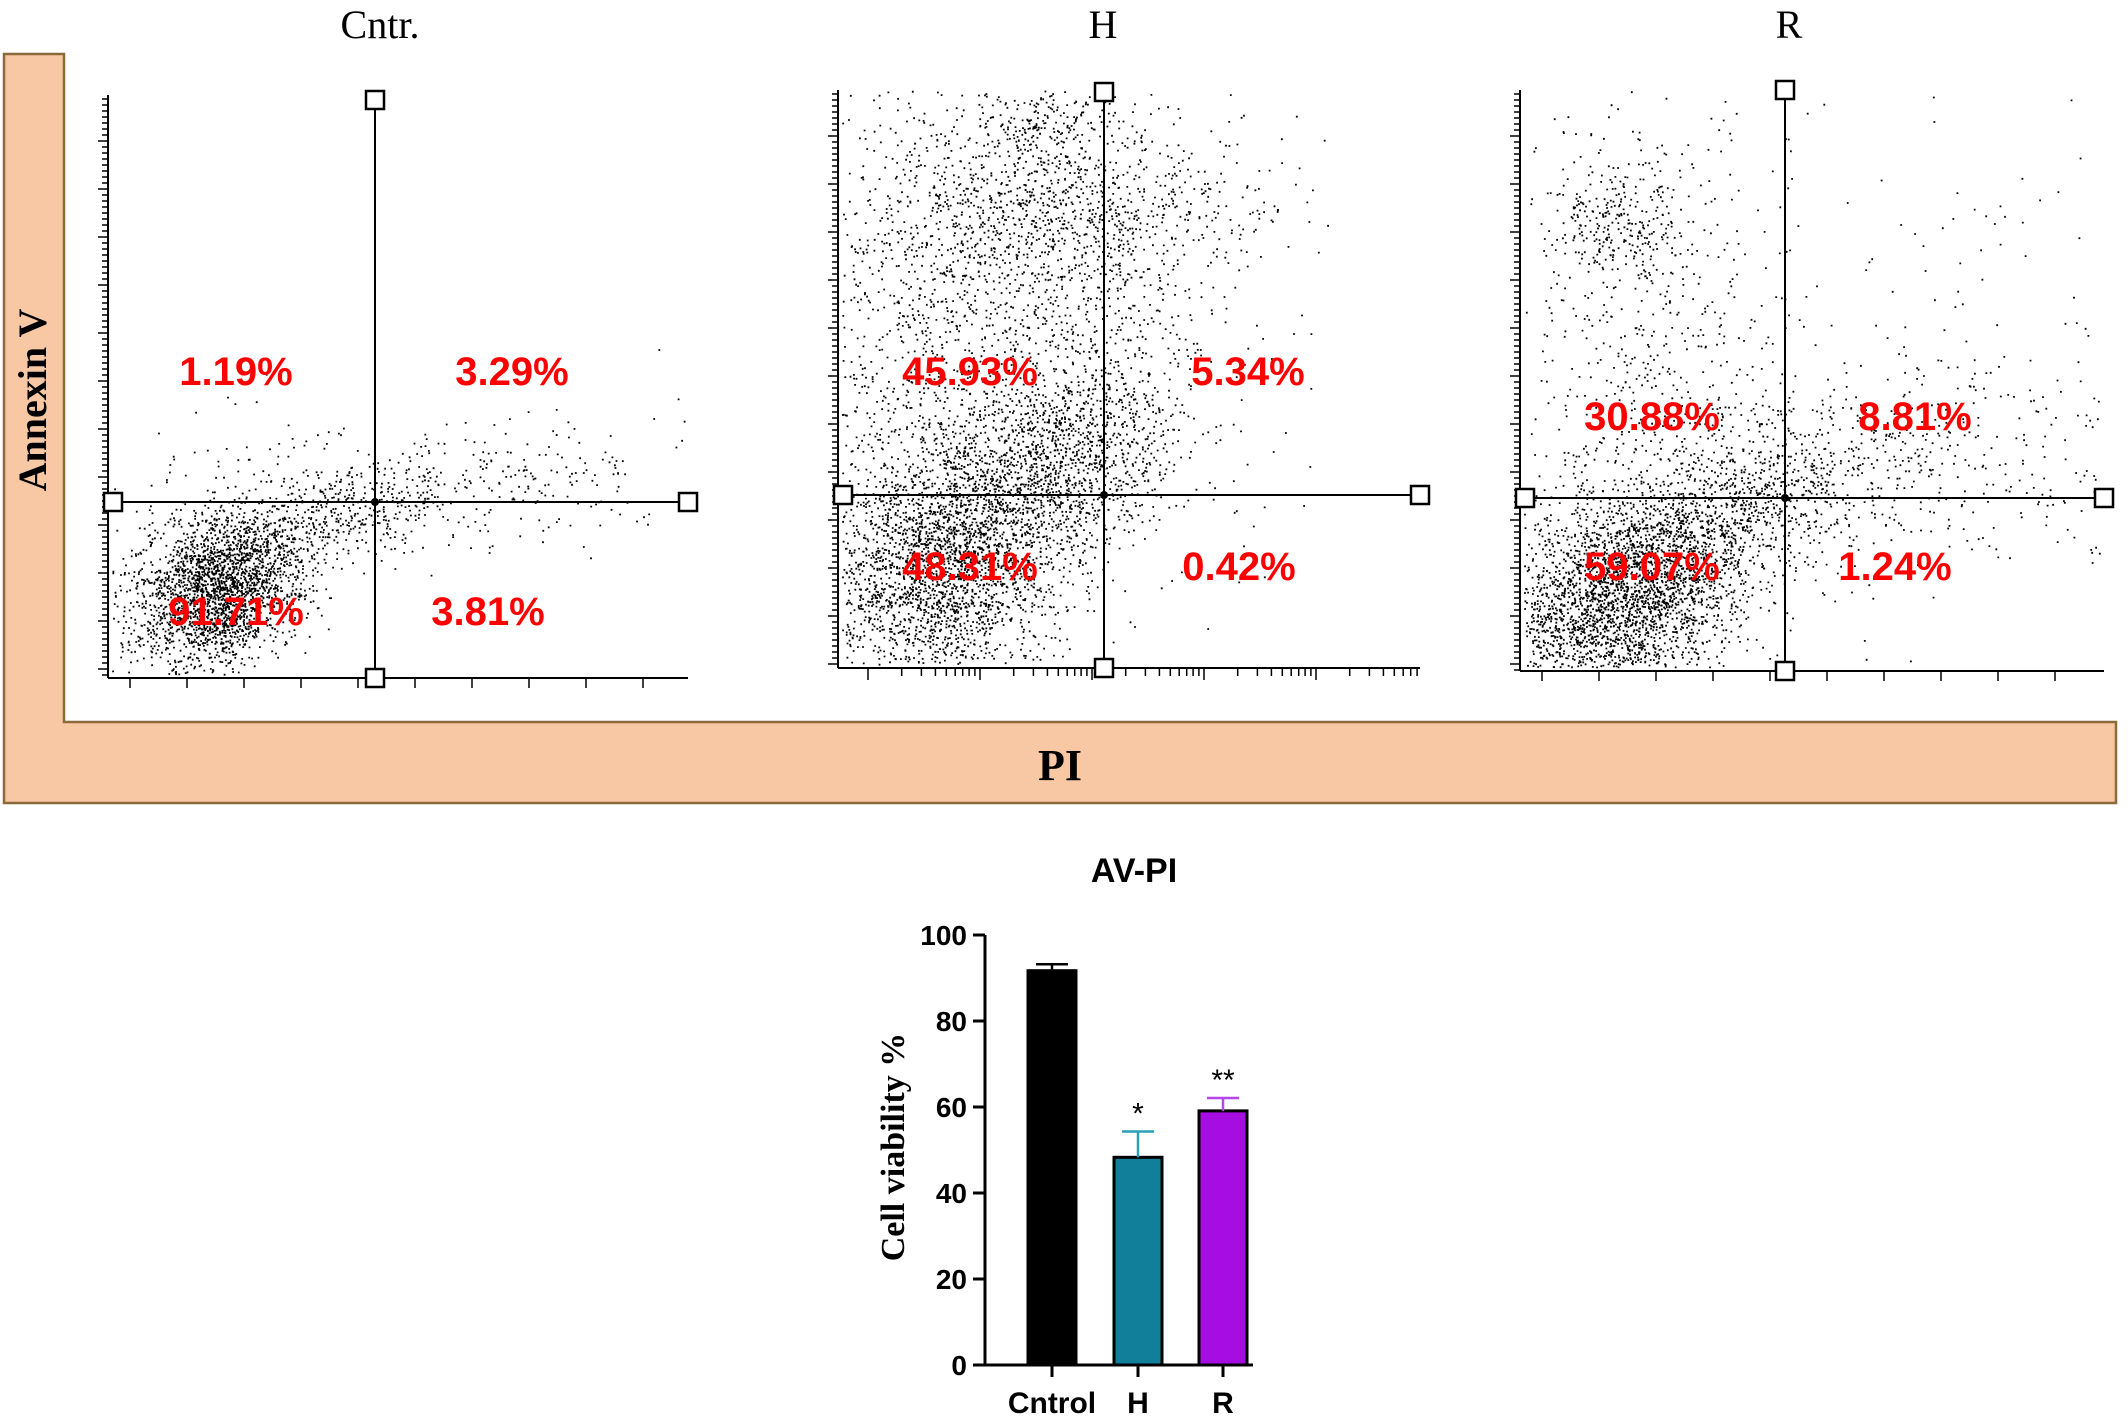 The width and height of the screenshot is (2128, 1421). I want to click on bar-y-tick-label: 60, so click(951, 1107).